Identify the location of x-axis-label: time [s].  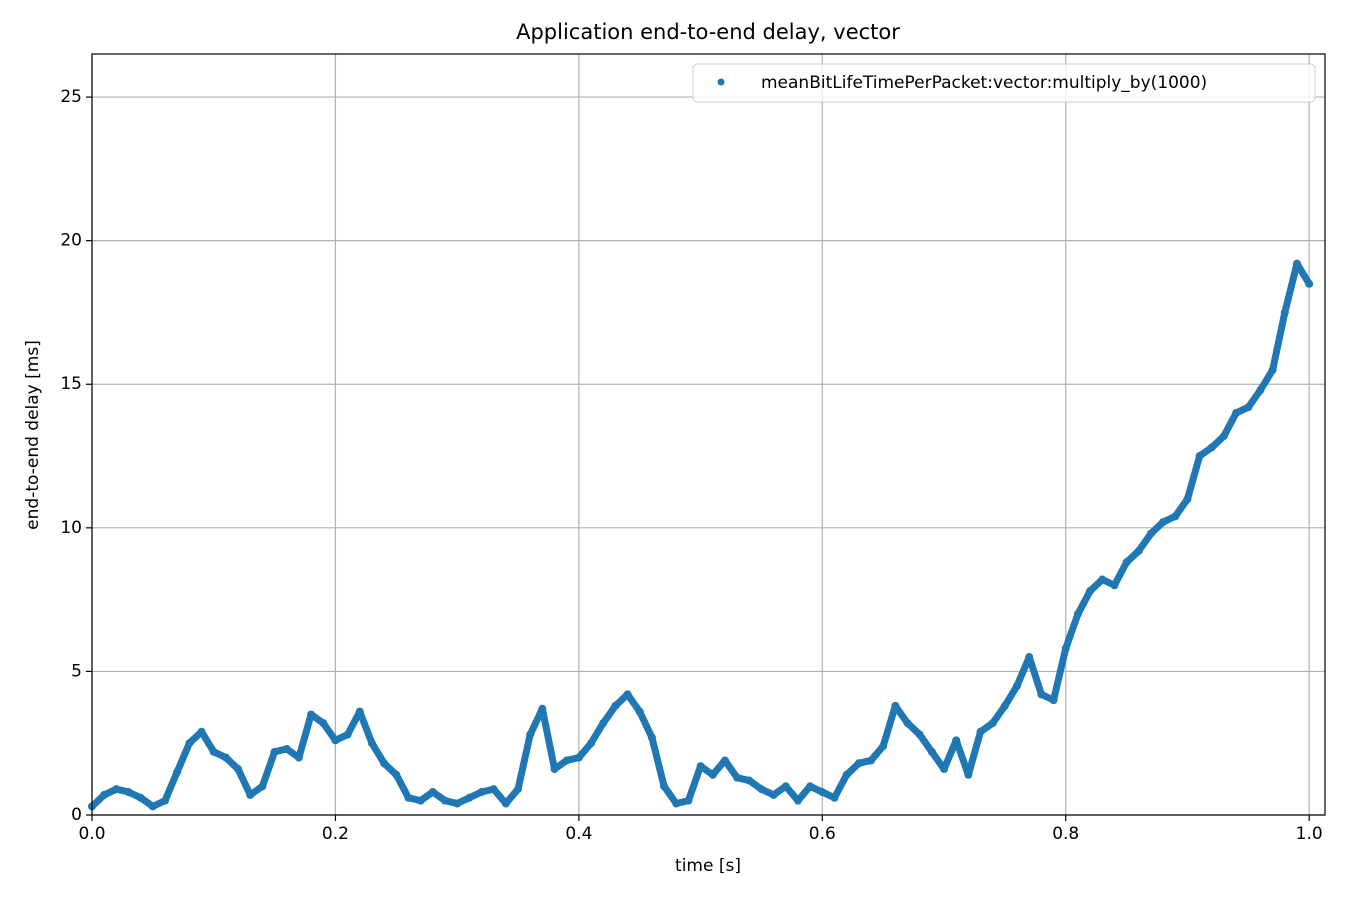
(708, 866).